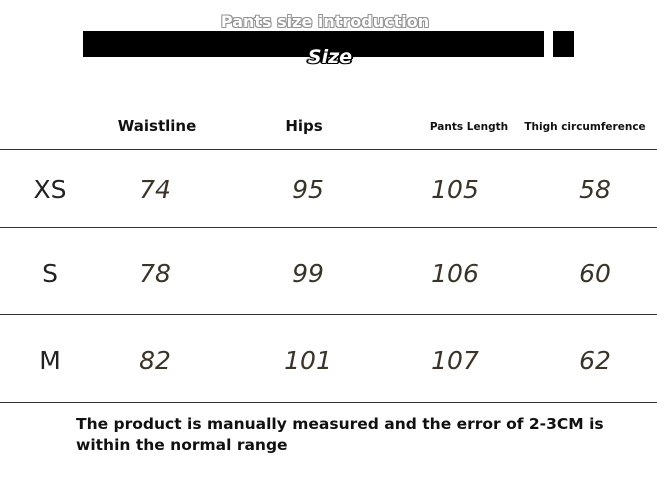 The image size is (657, 483). Describe the element at coordinates (157, 126) in the screenshot. I see `column-header-waistline: Waistline` at that location.